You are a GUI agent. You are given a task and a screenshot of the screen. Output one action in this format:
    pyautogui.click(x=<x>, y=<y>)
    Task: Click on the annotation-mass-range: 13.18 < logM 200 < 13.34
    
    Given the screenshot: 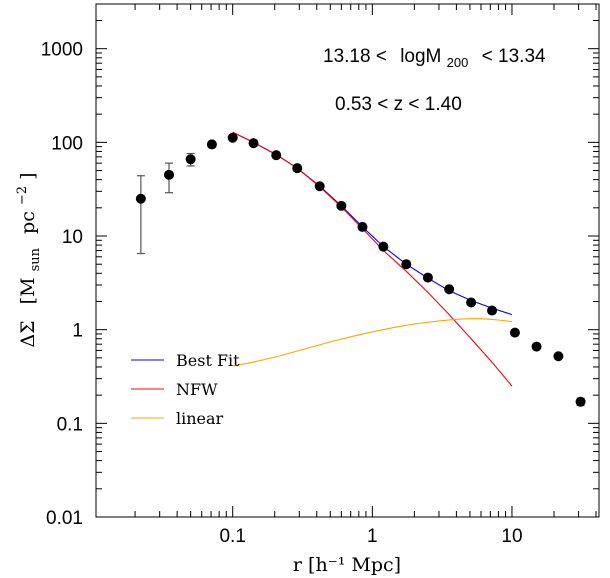 What is the action you would take?
    pyautogui.click(x=434, y=59)
    